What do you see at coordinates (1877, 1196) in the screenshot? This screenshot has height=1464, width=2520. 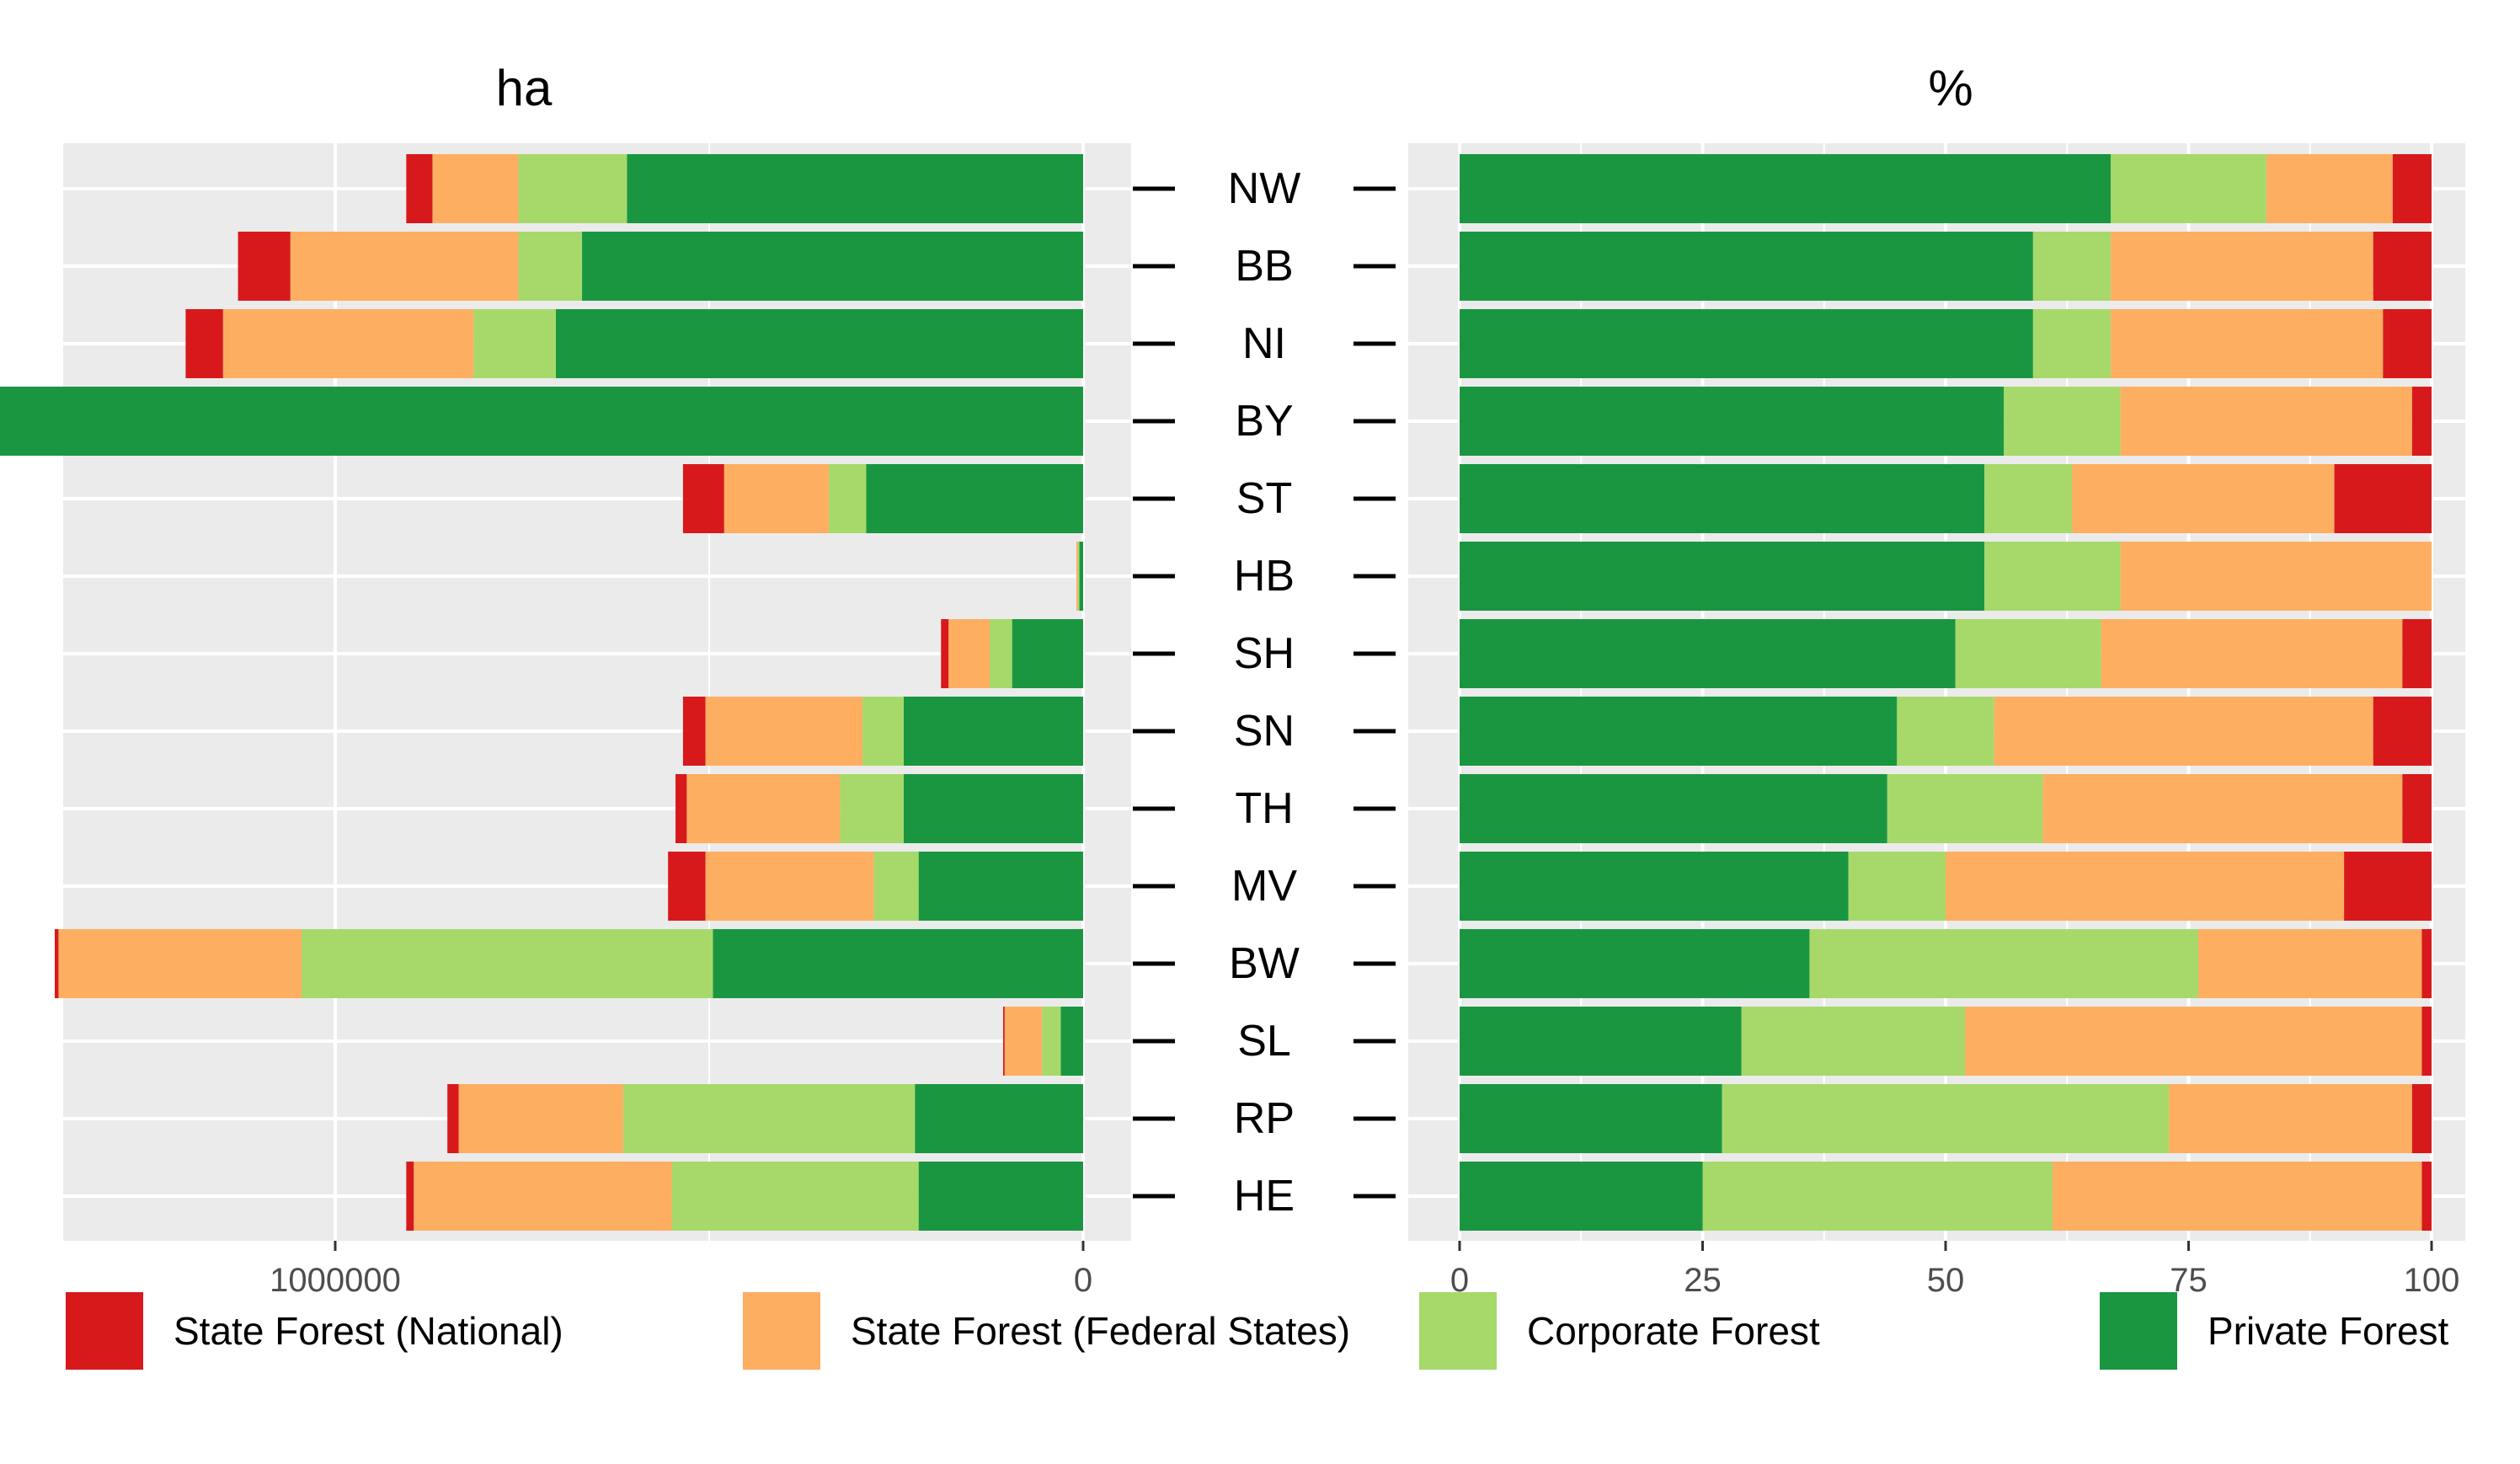 I see `right-bar-he-corporate-forest` at bounding box center [1877, 1196].